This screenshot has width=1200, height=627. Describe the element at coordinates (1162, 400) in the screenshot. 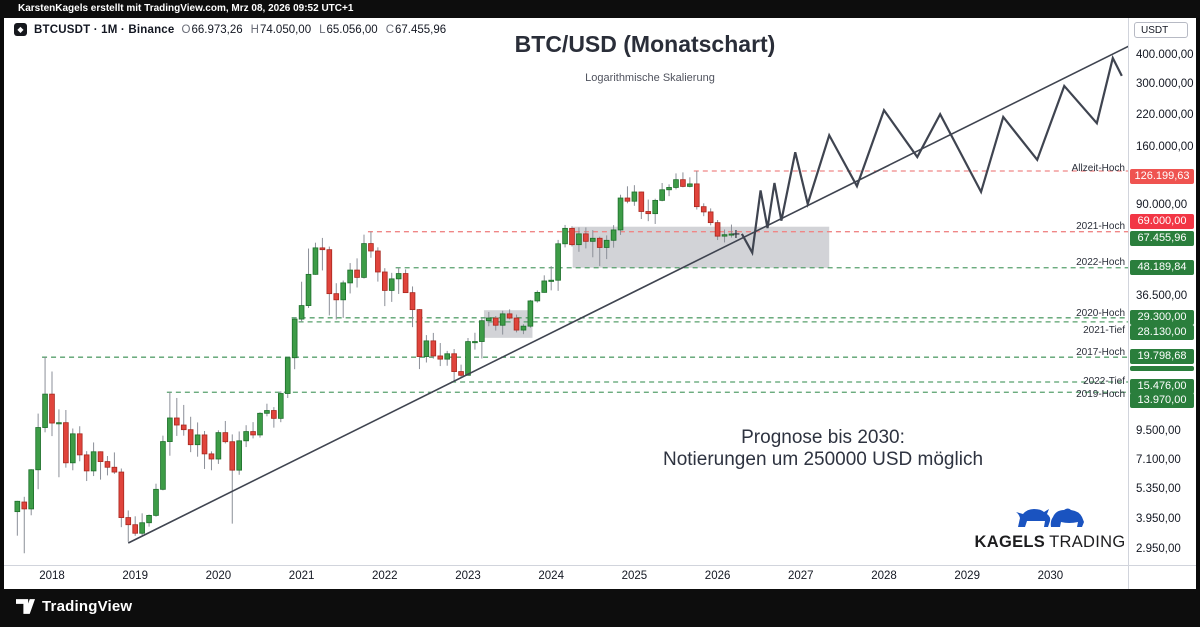

I see `price-badge: 13.970,00` at that location.